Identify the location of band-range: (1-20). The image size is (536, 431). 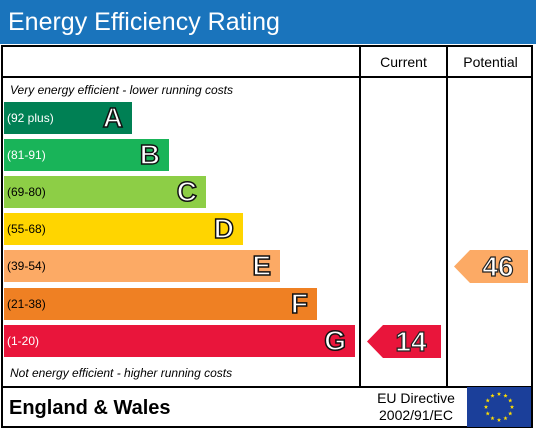
(23, 341).